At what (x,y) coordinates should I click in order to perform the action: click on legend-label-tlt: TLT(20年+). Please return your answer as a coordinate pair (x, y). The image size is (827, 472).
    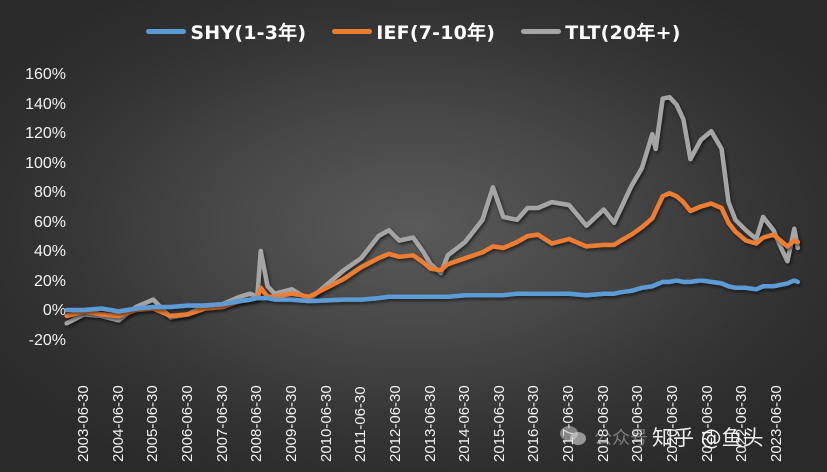
    Looking at the image, I should click on (623, 33).